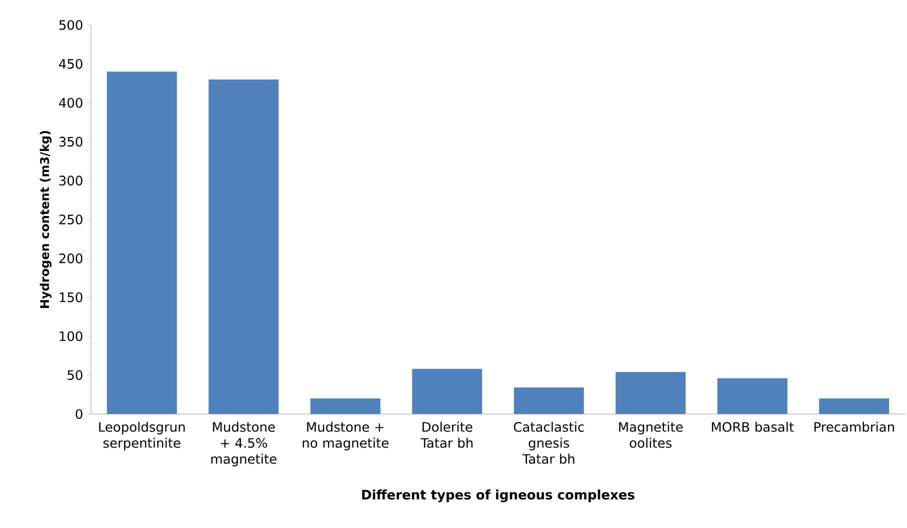 The image size is (907, 528). I want to click on x-tick-label: Dolerite Tatar bh, so click(446, 435).